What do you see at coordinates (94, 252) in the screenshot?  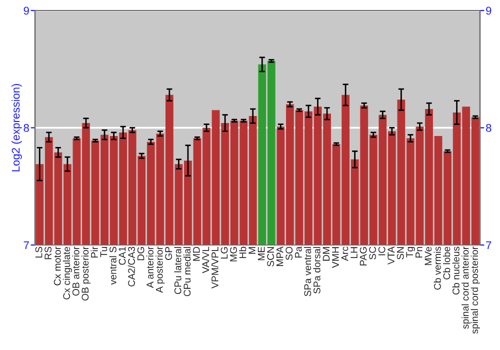 I see `x-tick-label: Pir` at bounding box center [94, 252].